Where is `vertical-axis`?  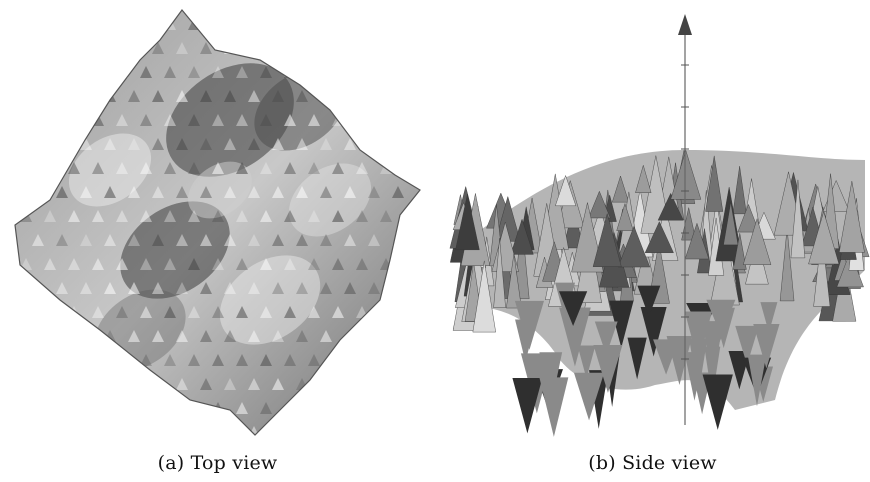
vertical-axis is located at coordinates (685, 219).